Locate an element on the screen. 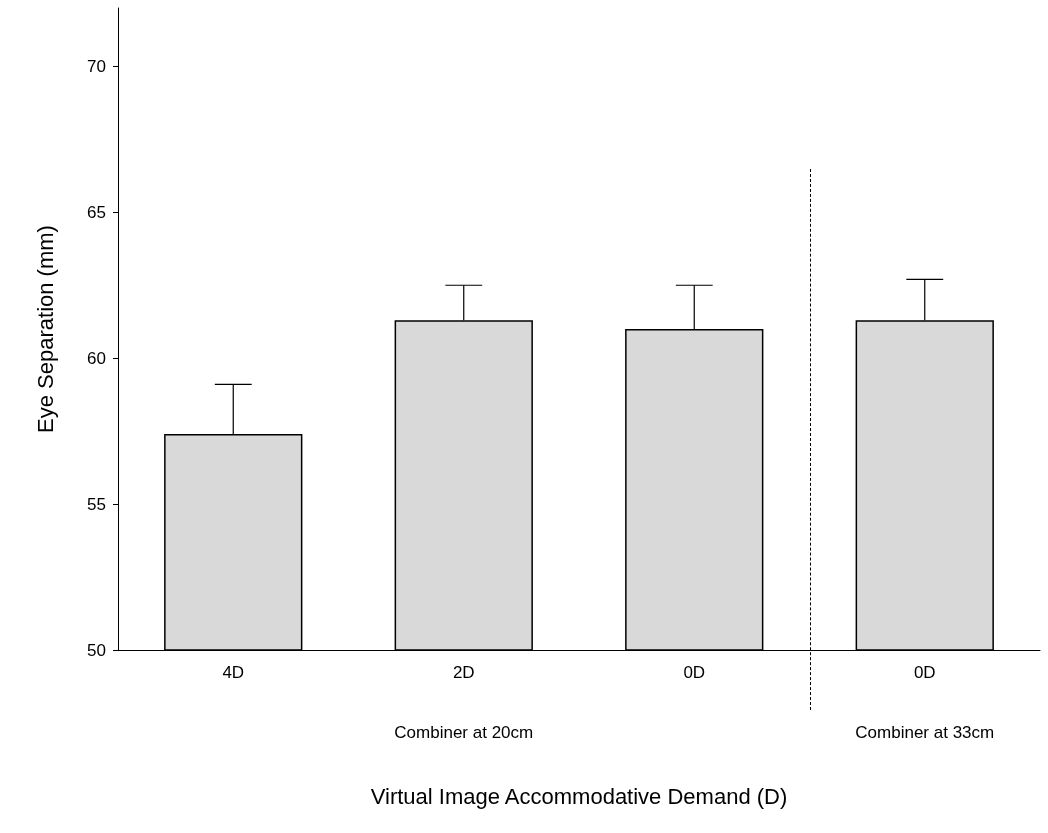 The width and height of the screenshot is (1048, 833). y-tick-label: 50 is located at coordinates (96, 650).